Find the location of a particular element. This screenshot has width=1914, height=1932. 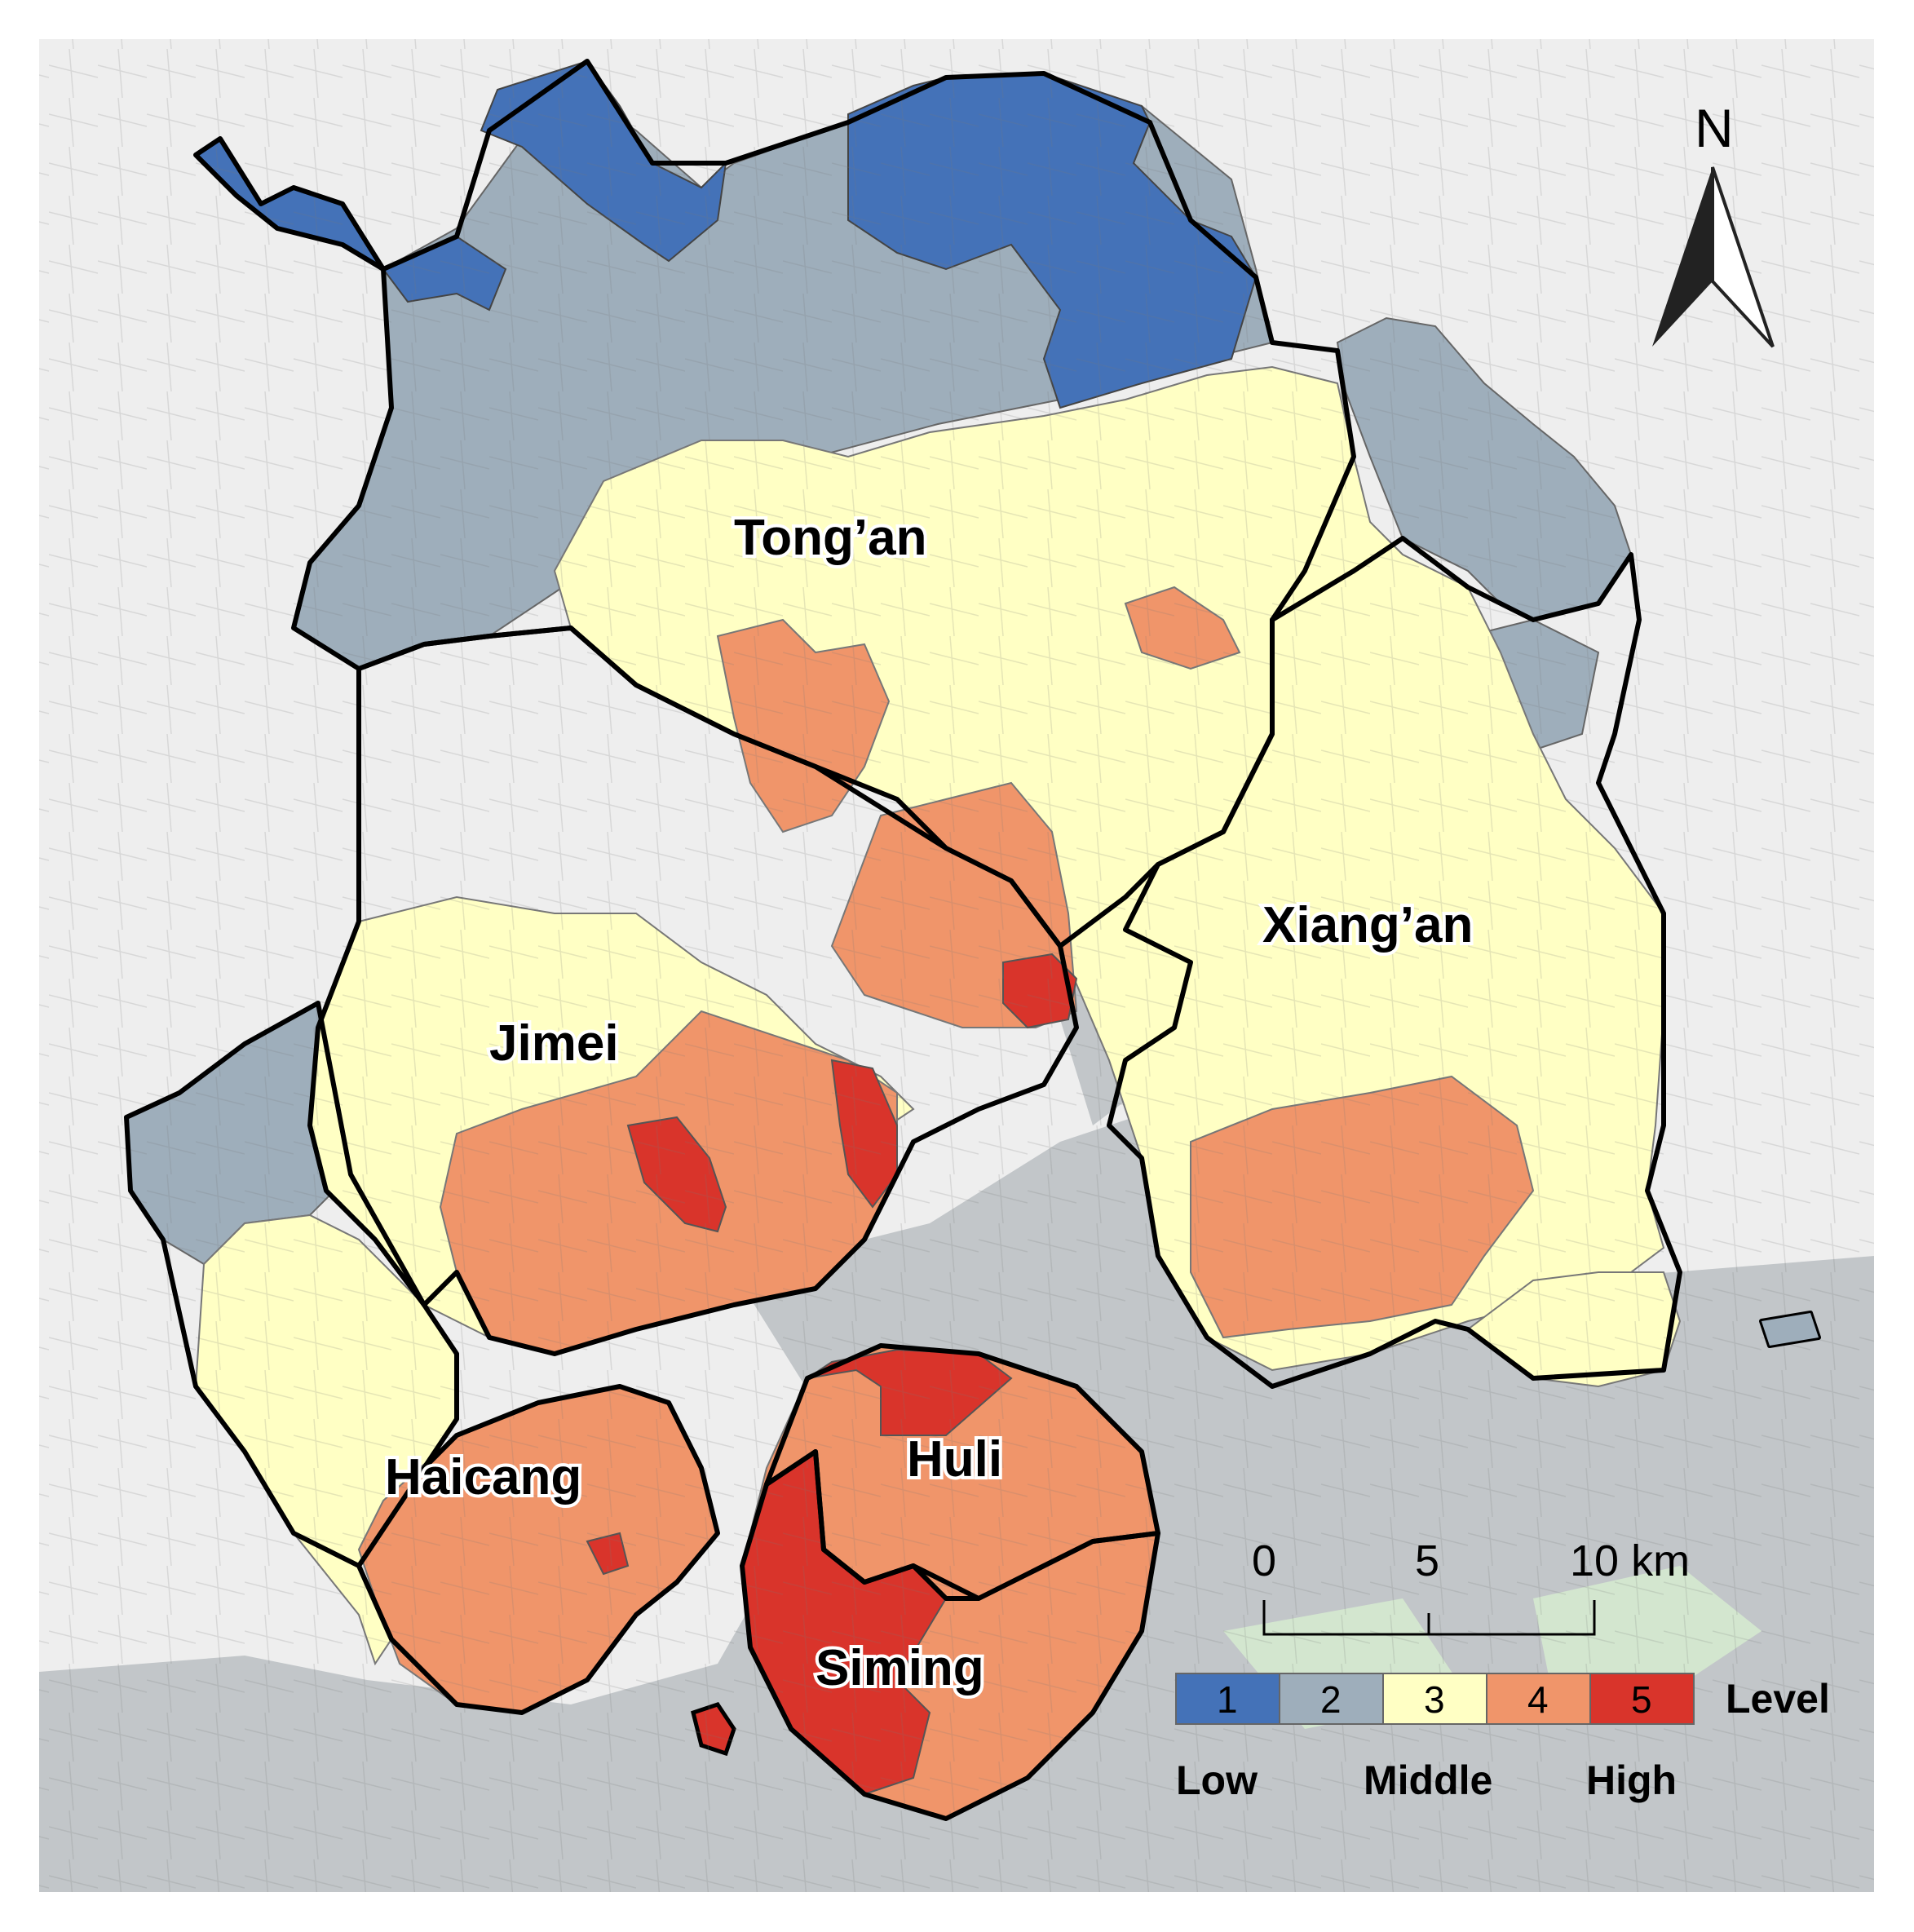

legend-title: Level is located at coordinates (1778, 1699).